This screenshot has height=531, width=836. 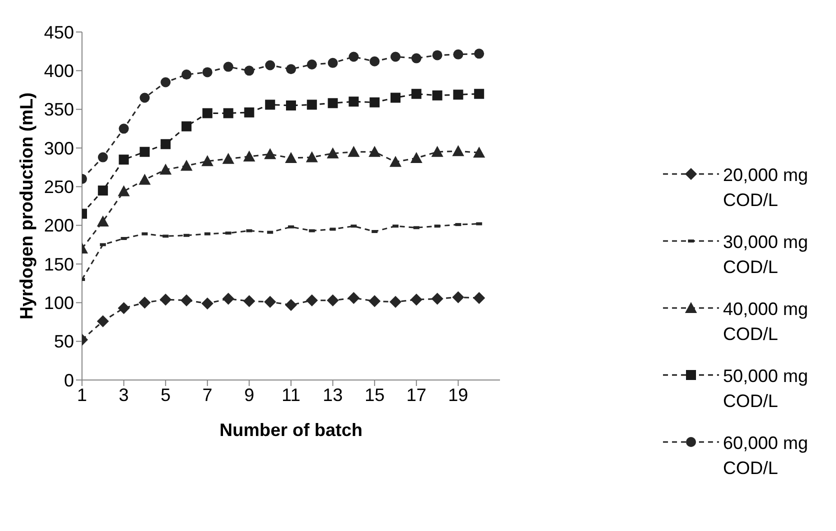 What do you see at coordinates (458, 394) in the screenshot?
I see `x-tick-label: 19` at bounding box center [458, 394].